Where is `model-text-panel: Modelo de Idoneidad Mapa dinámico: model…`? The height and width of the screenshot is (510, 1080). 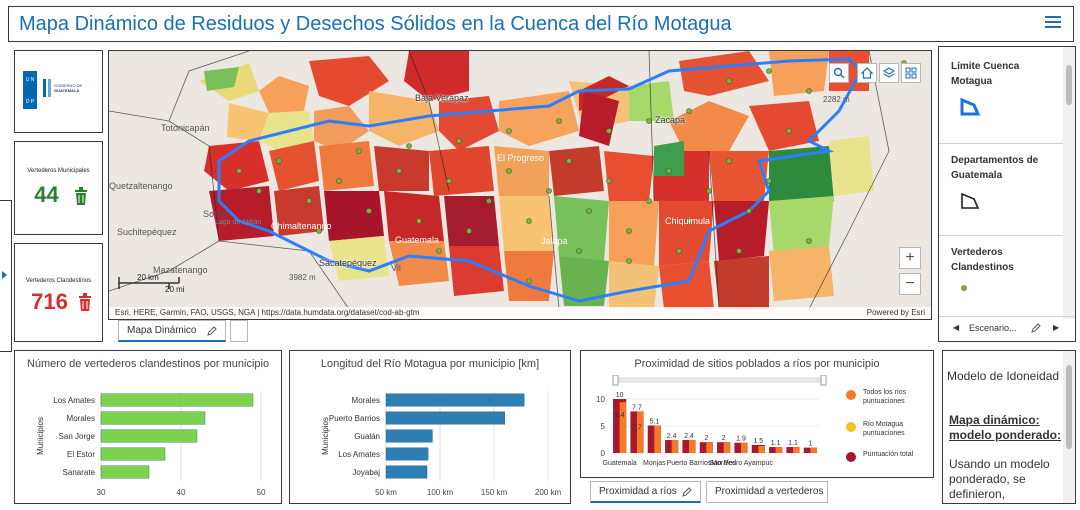 model-text-panel: Modelo de Idoneidad Mapa dinámico: model… is located at coordinates (1009, 427).